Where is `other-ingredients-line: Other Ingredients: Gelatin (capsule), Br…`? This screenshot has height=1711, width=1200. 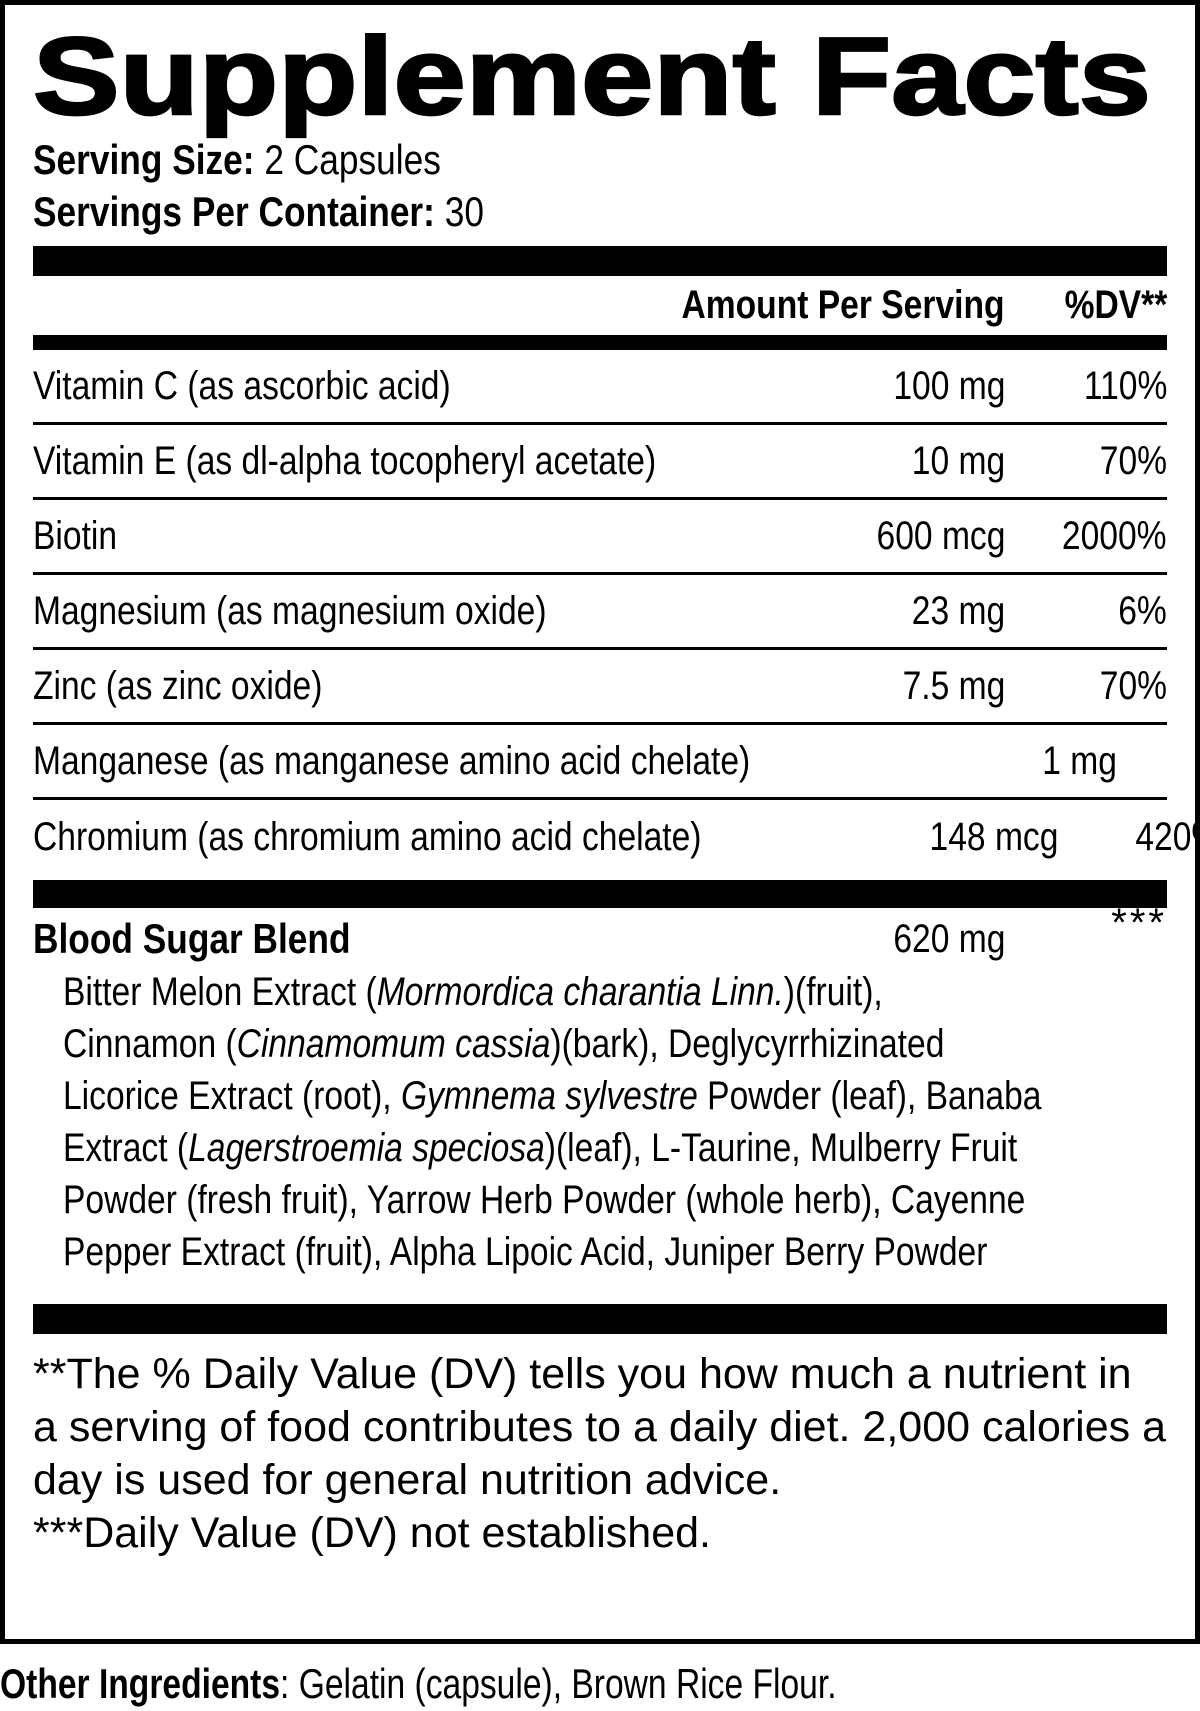 other-ingredients-line: Other Ingredients: Gelatin (capsule), Br… is located at coordinates (600, 1684).